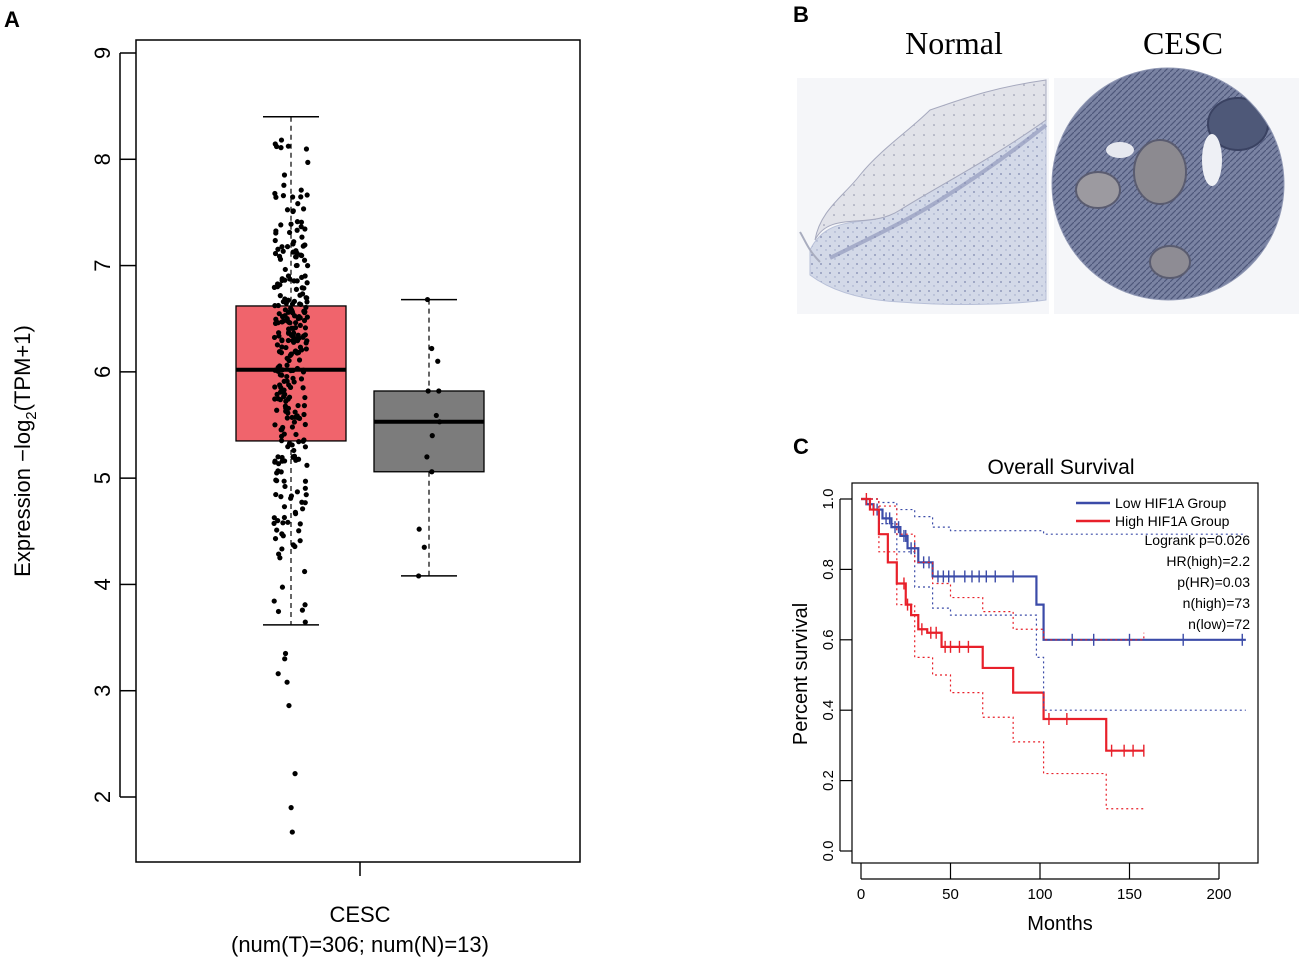 The height and width of the screenshot is (963, 1299). Describe the element at coordinates (801, 14) in the screenshot. I see `panel-label-b: B` at that location.